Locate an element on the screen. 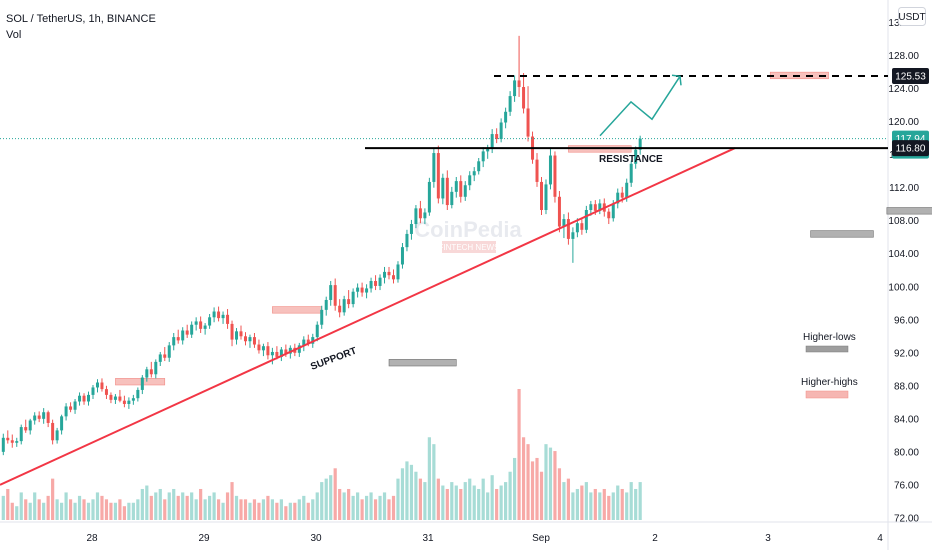  support-label: SUPPORT is located at coordinates (333, 359).